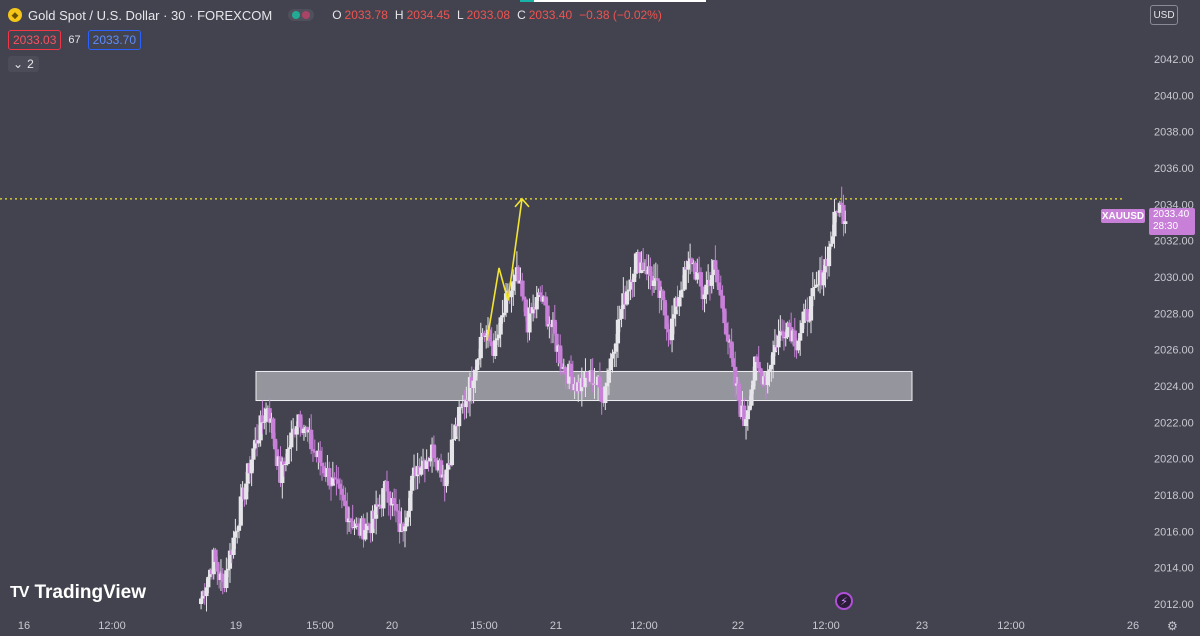 The image size is (1200, 636). What do you see at coordinates (35, 40) in the screenshot?
I see `sell-button: 2033.03` at bounding box center [35, 40].